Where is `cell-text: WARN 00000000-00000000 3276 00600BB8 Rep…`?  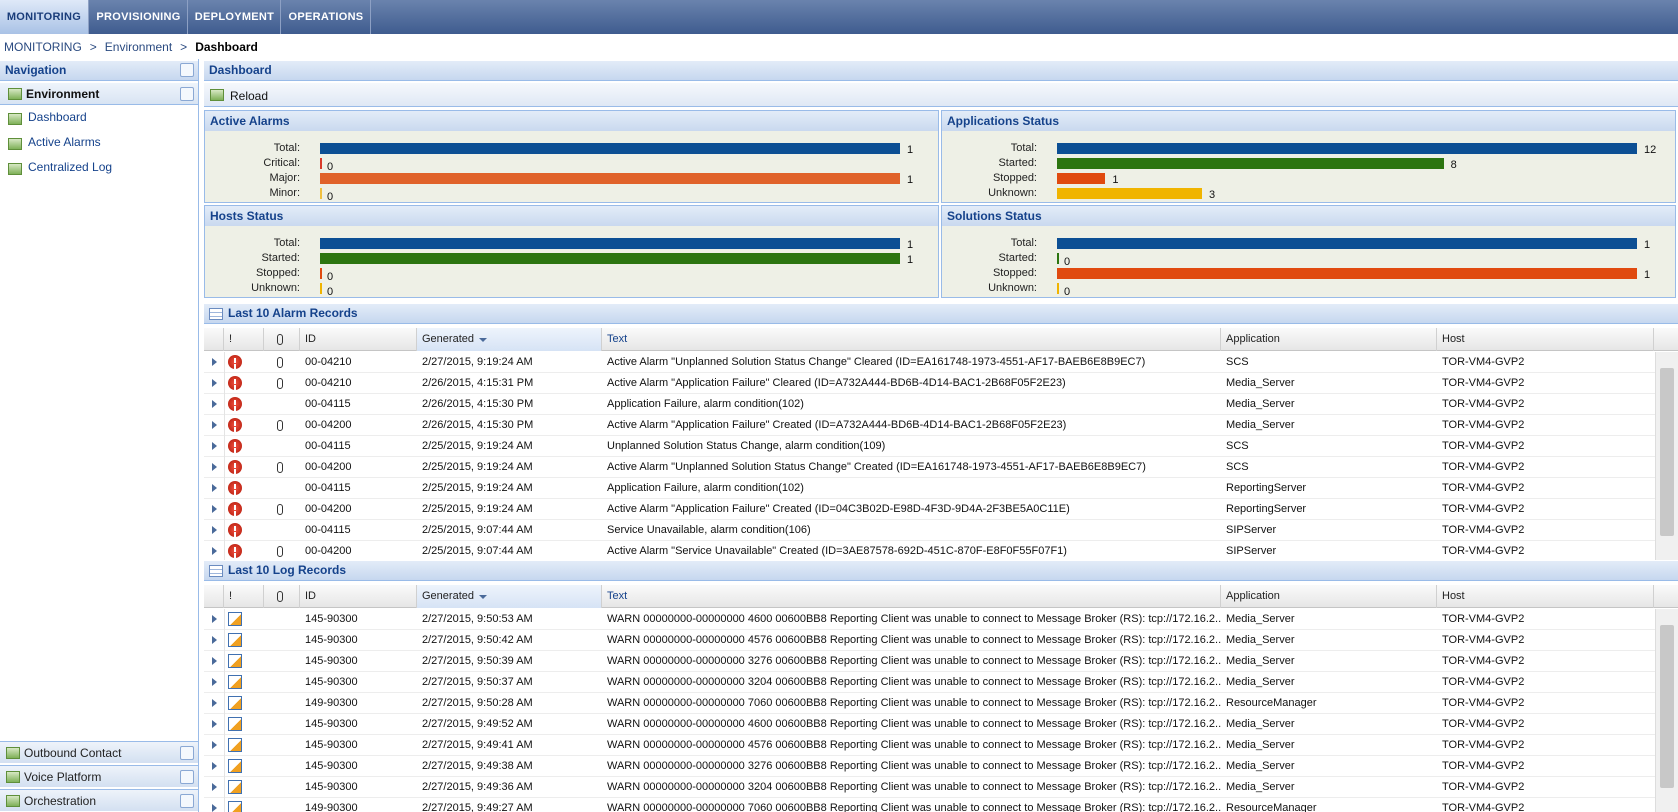 cell-text: WARN 00000000-00000000 3276 00600BB8 Rep… is located at coordinates (914, 766).